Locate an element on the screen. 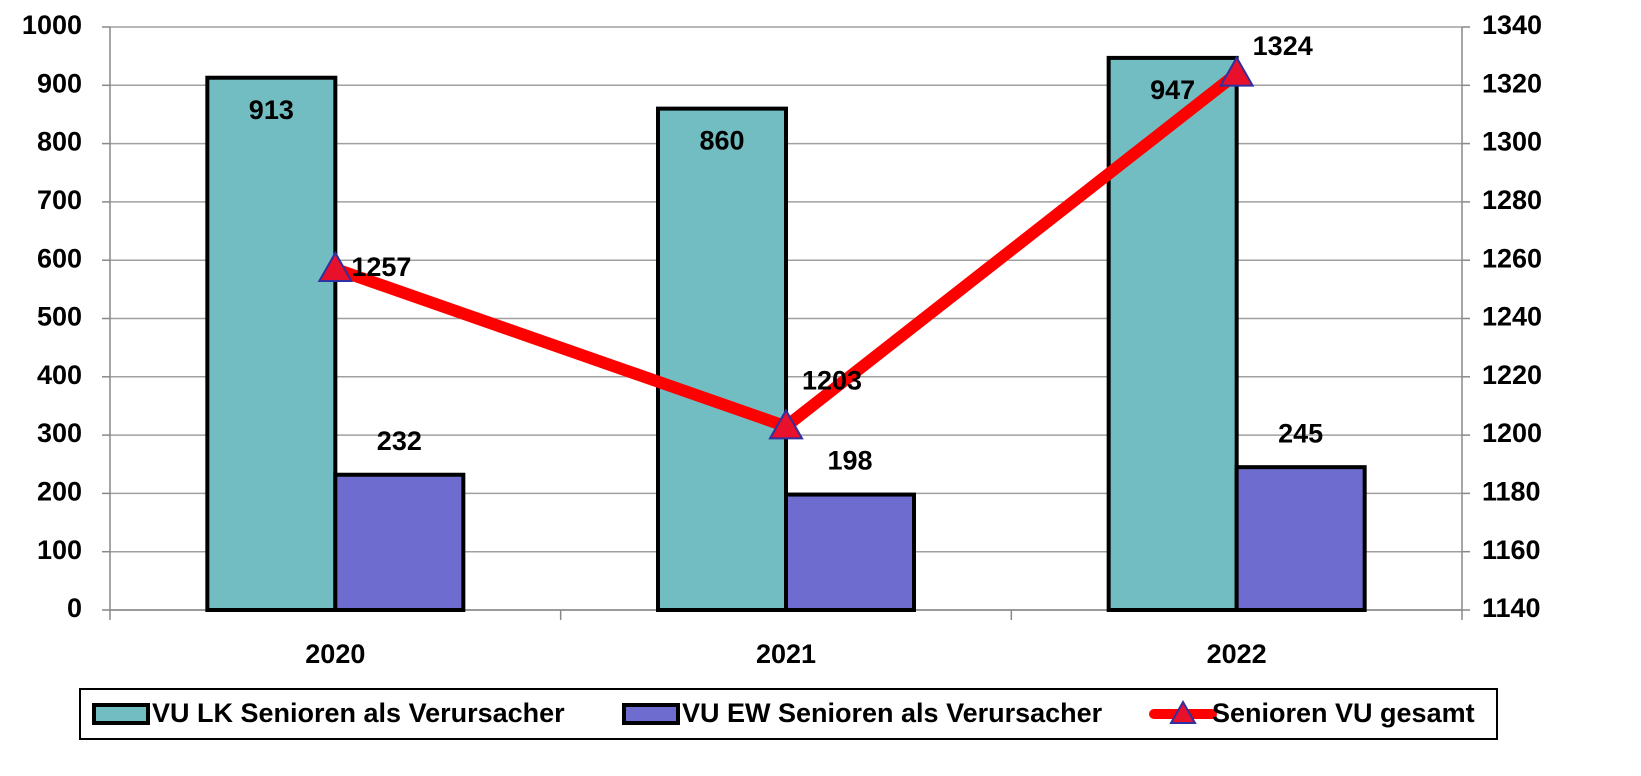 This screenshot has height=776, width=1641. x-tick-label: 2020 is located at coordinates (335, 654).